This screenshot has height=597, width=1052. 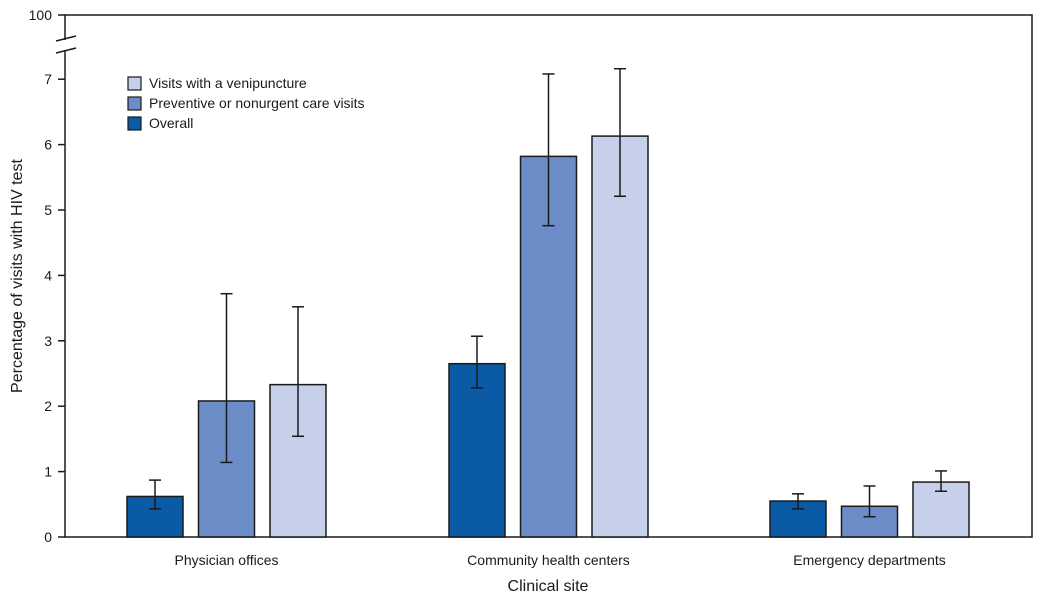 What do you see at coordinates (17, 276) in the screenshot?
I see `y-axis-title: Percentage of visits with HIV test` at bounding box center [17, 276].